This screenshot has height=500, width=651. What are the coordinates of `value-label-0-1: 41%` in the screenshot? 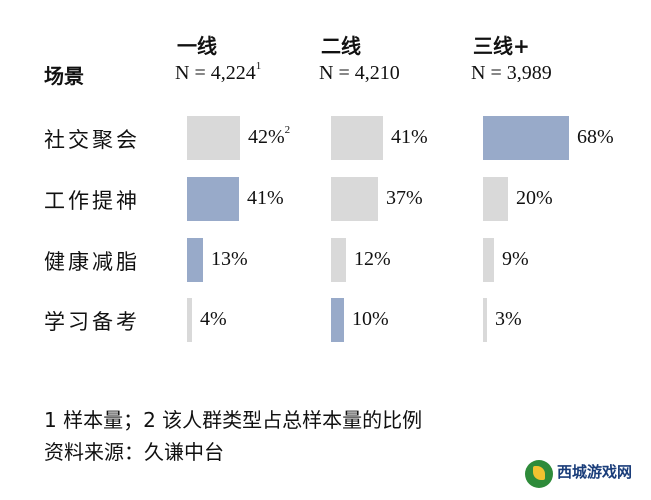 It's located at (265, 198).